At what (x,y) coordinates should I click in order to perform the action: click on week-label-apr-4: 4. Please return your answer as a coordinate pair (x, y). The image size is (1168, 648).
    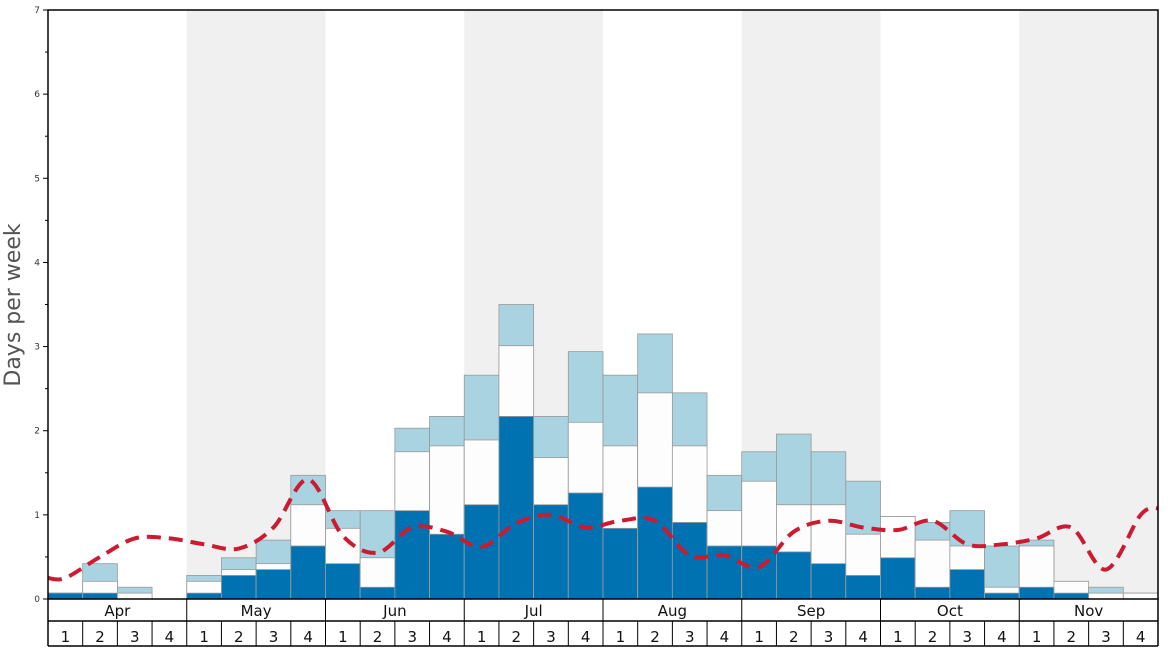
    Looking at the image, I should click on (170, 637).